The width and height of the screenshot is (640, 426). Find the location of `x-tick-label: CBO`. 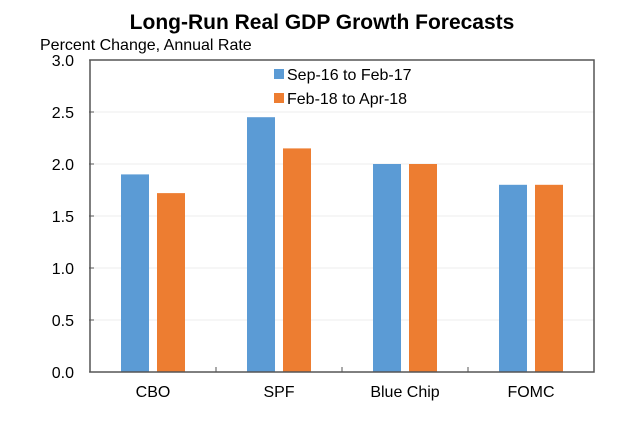

x-tick-label: CBO is located at coordinates (153, 392).